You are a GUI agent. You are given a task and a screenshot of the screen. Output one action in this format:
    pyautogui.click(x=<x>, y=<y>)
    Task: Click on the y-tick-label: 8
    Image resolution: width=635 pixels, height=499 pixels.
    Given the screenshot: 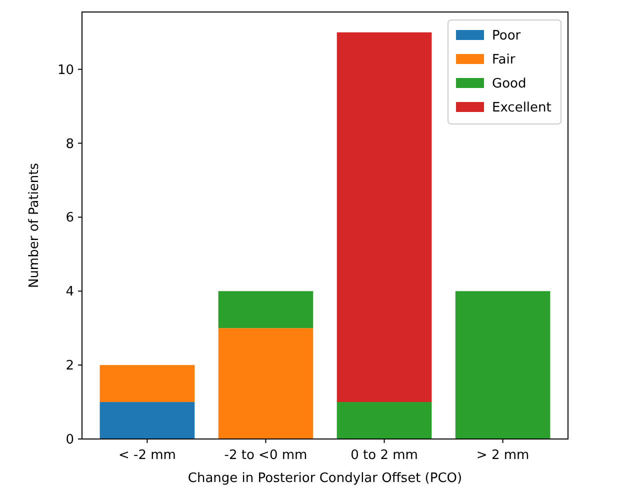 What is the action you would take?
    pyautogui.click(x=70, y=144)
    